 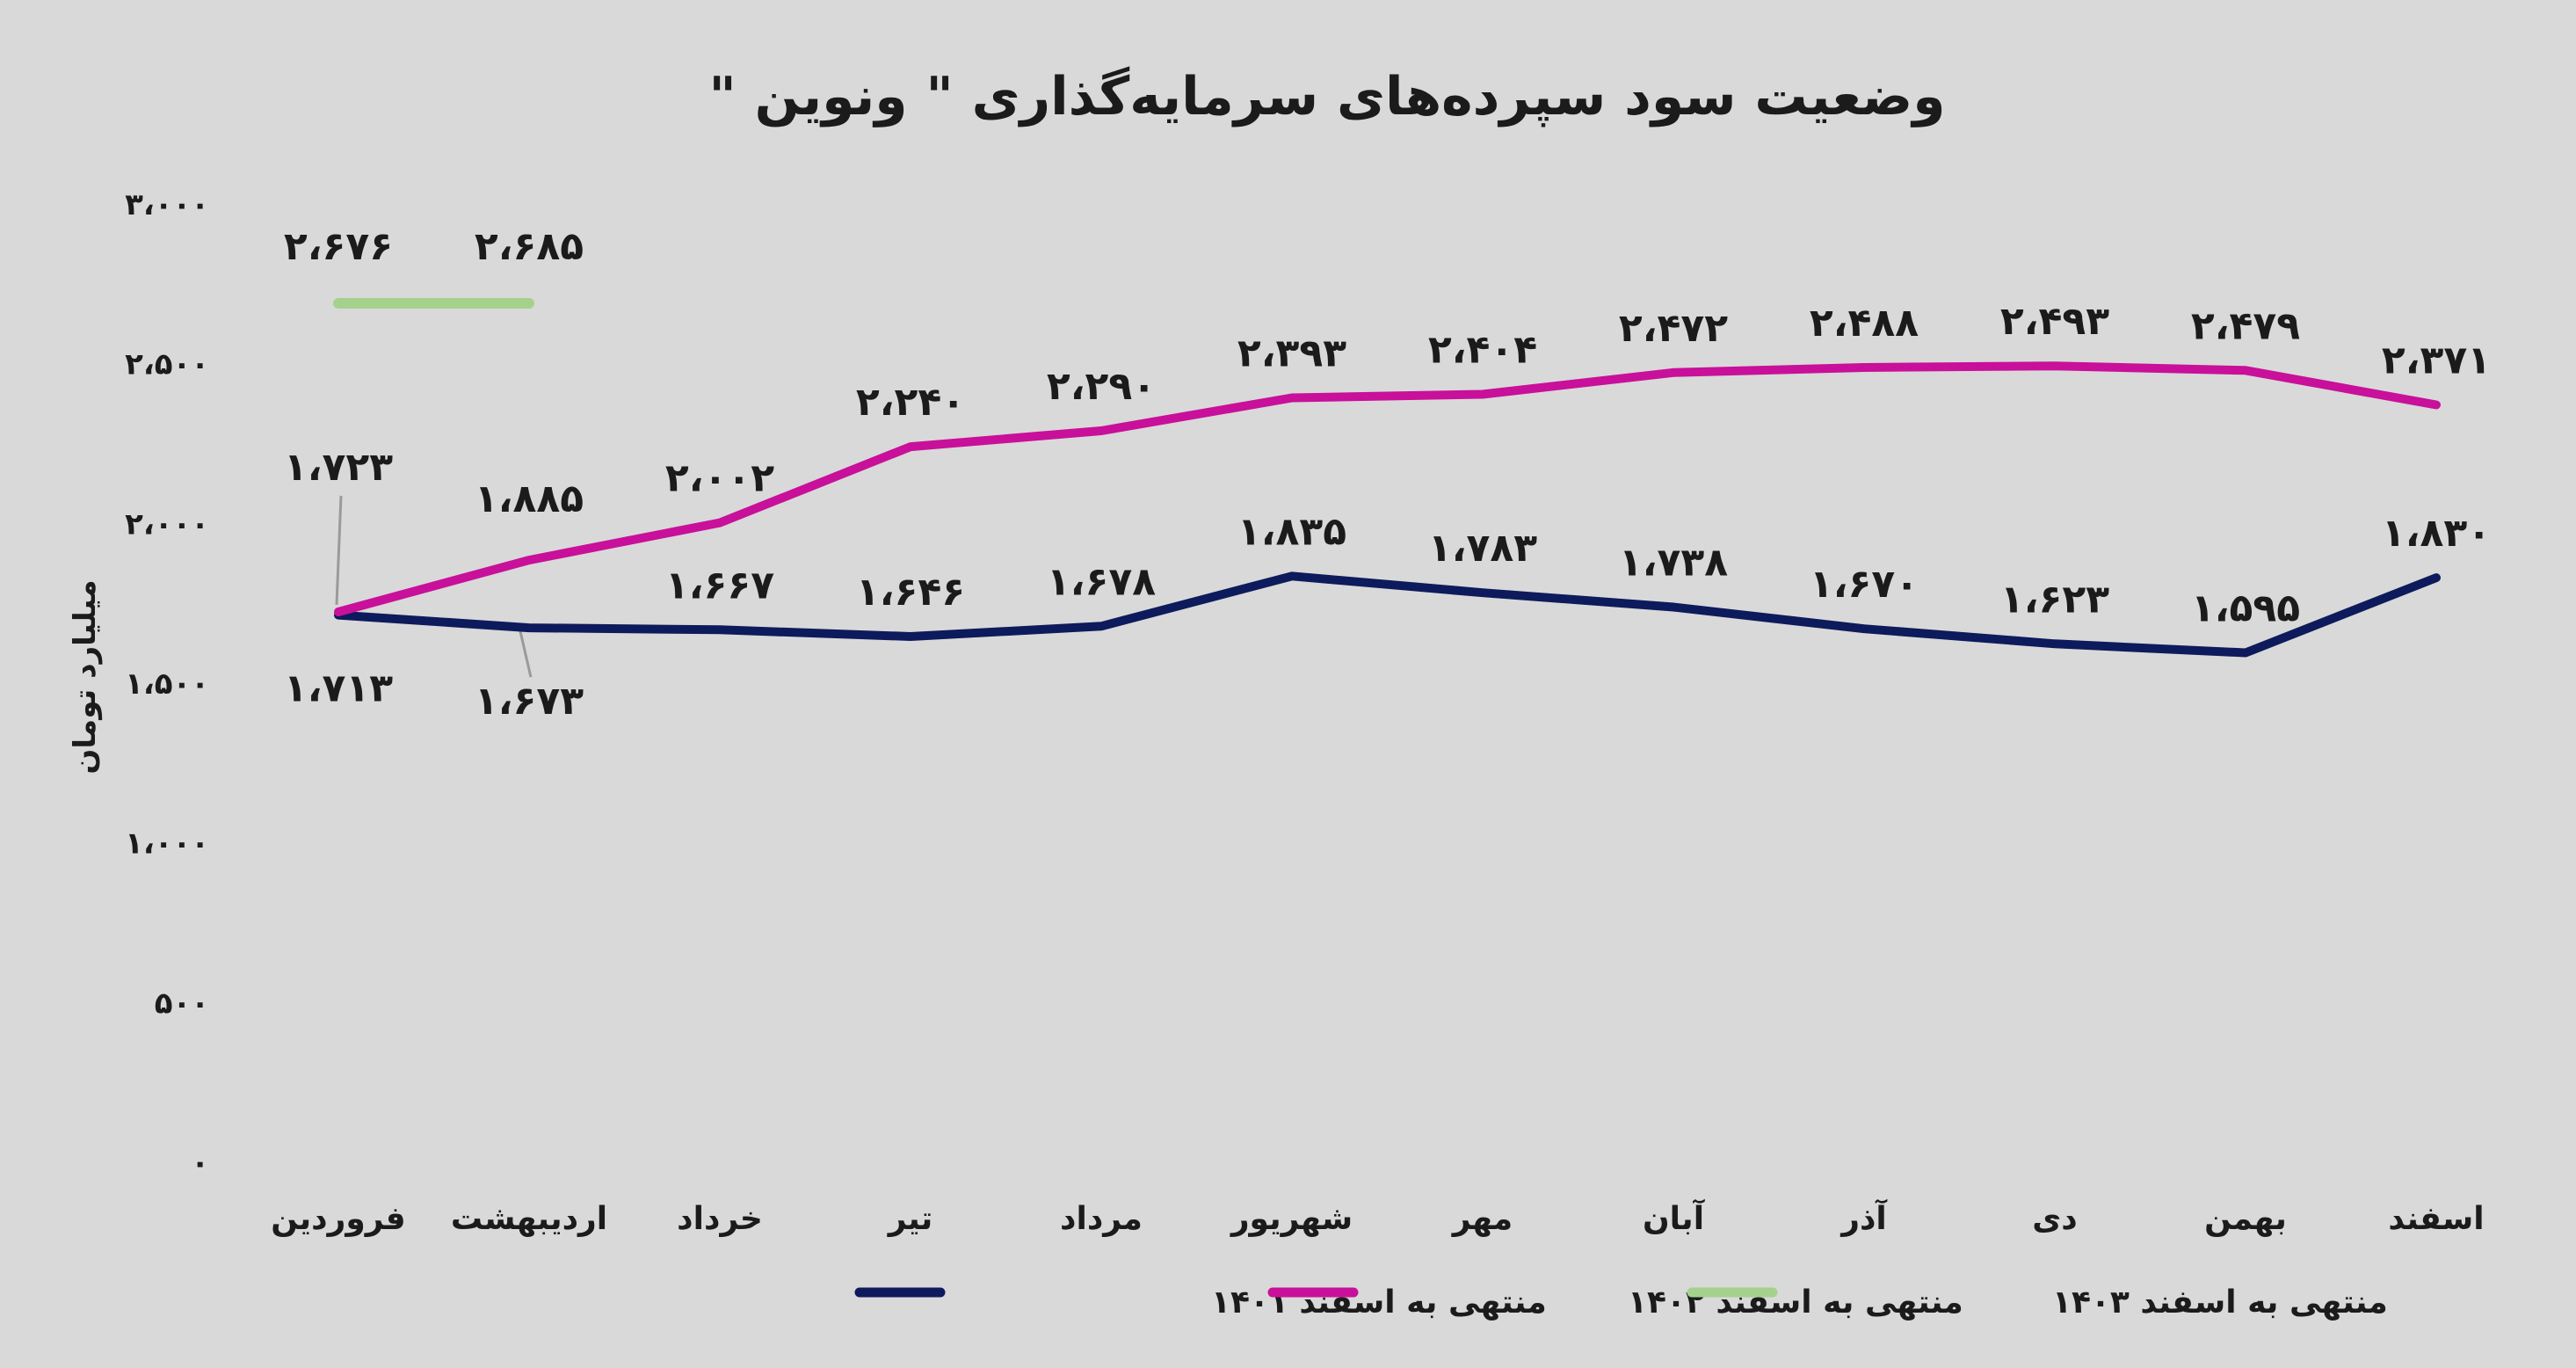 I want to click on data-label-1402: ۲،۳۹۳, so click(x=1291, y=353).